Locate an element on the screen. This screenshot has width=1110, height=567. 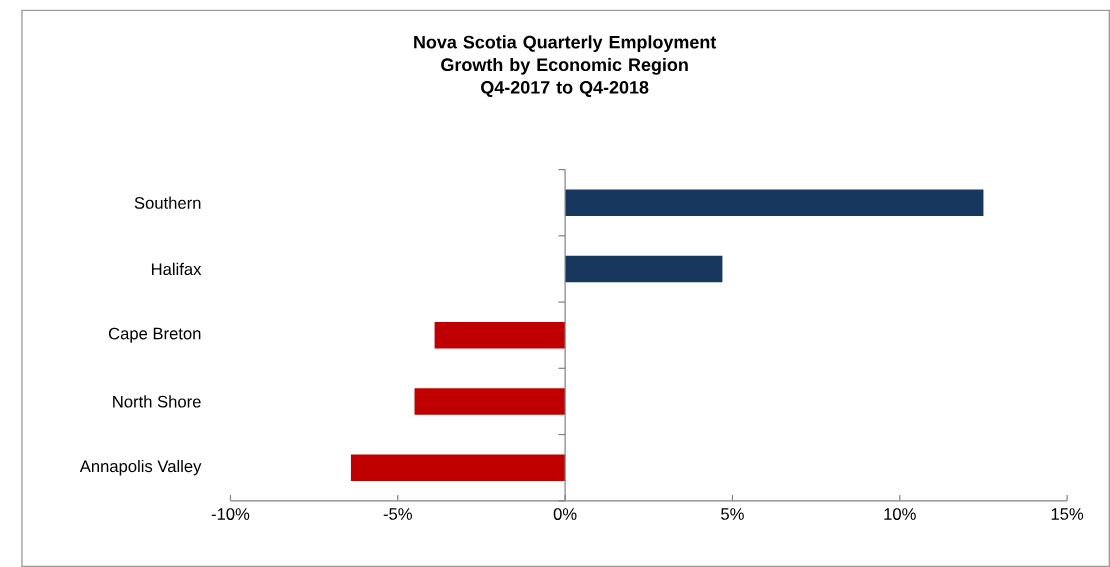
chart-subtitle: Q4-2017 to Q4-2018 is located at coordinates (565, 89).